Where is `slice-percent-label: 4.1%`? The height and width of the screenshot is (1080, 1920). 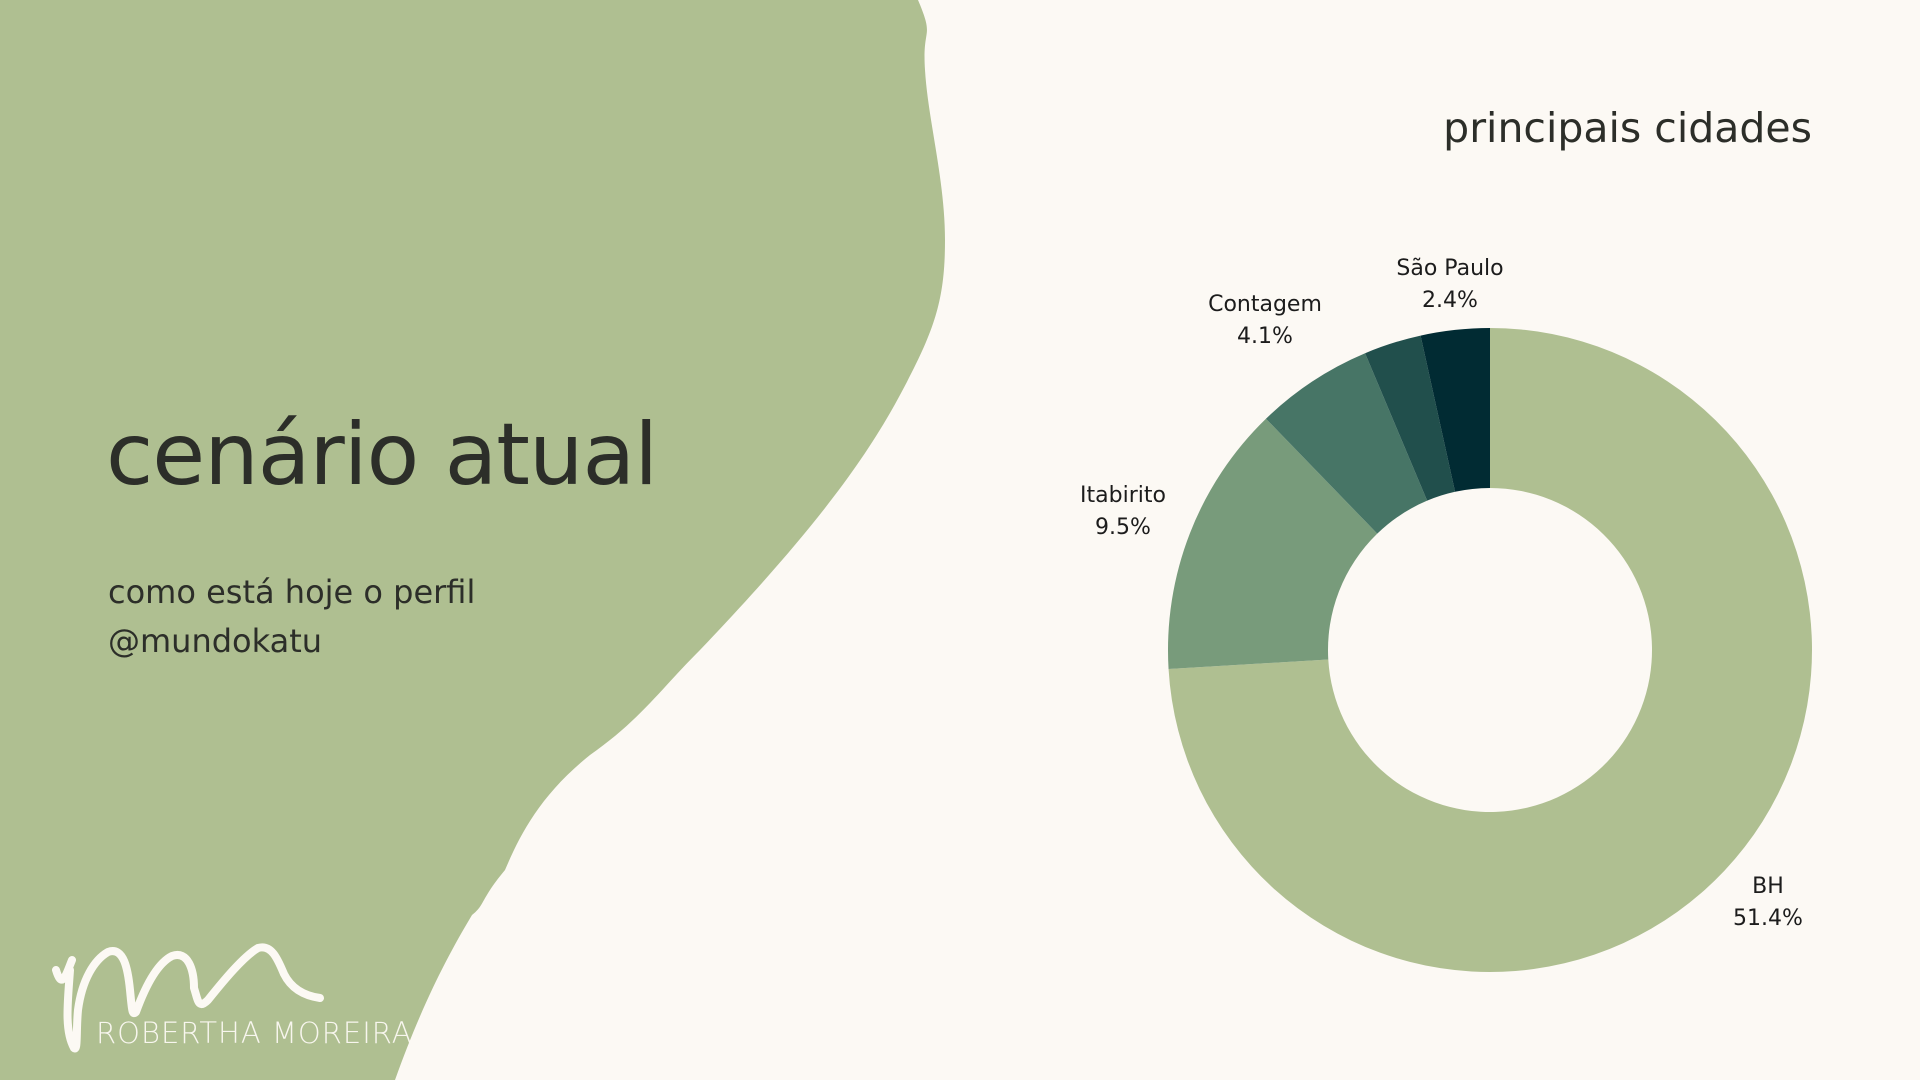
slice-percent-label: 4.1% is located at coordinates (1265, 336).